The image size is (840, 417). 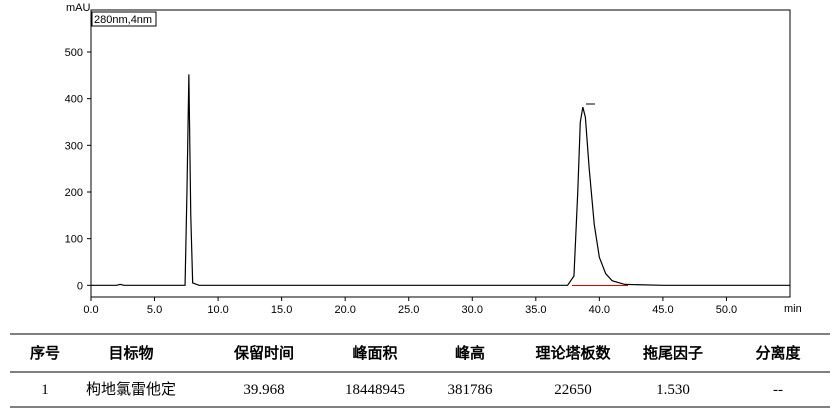 What do you see at coordinates (673, 390) in the screenshot?
I see `table-cell: 1.530` at bounding box center [673, 390].